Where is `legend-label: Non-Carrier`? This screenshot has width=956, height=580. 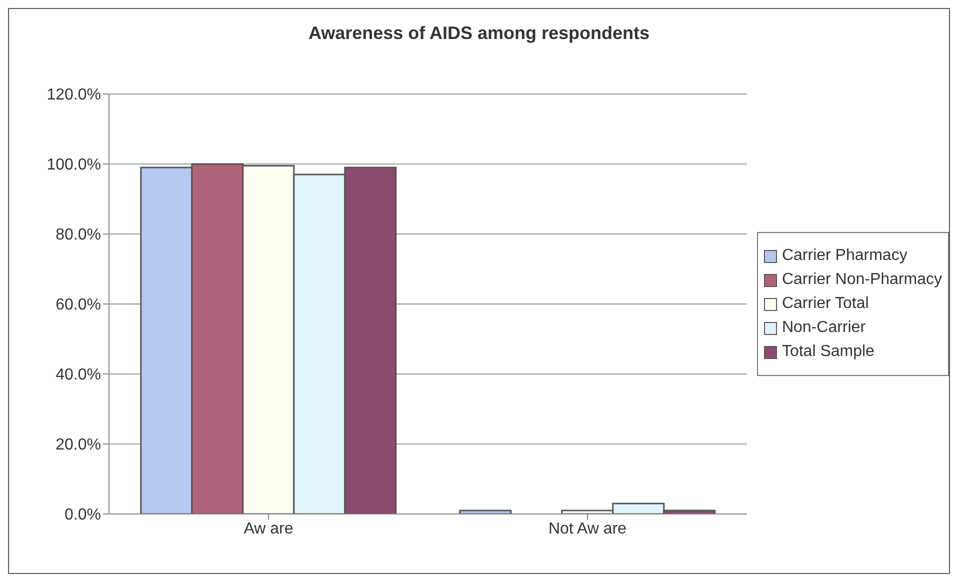 legend-label: Non-Carrier is located at coordinates (824, 328).